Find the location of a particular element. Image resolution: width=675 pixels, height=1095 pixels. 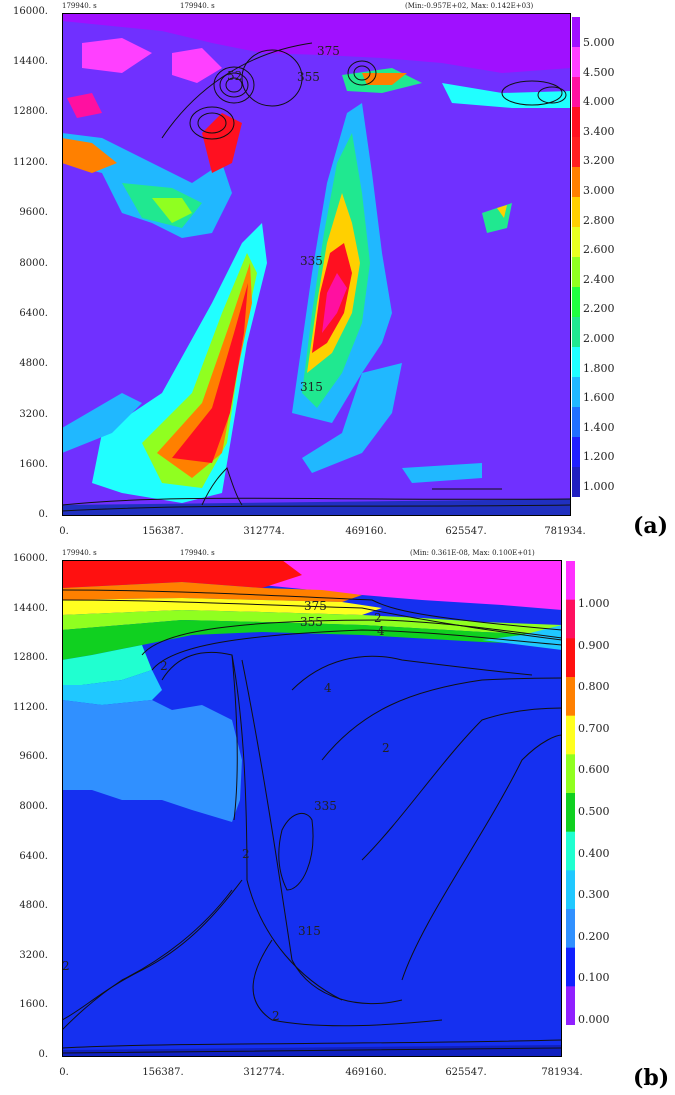

colorbar-tick-label: 3.200 is located at coordinates (599, 161).